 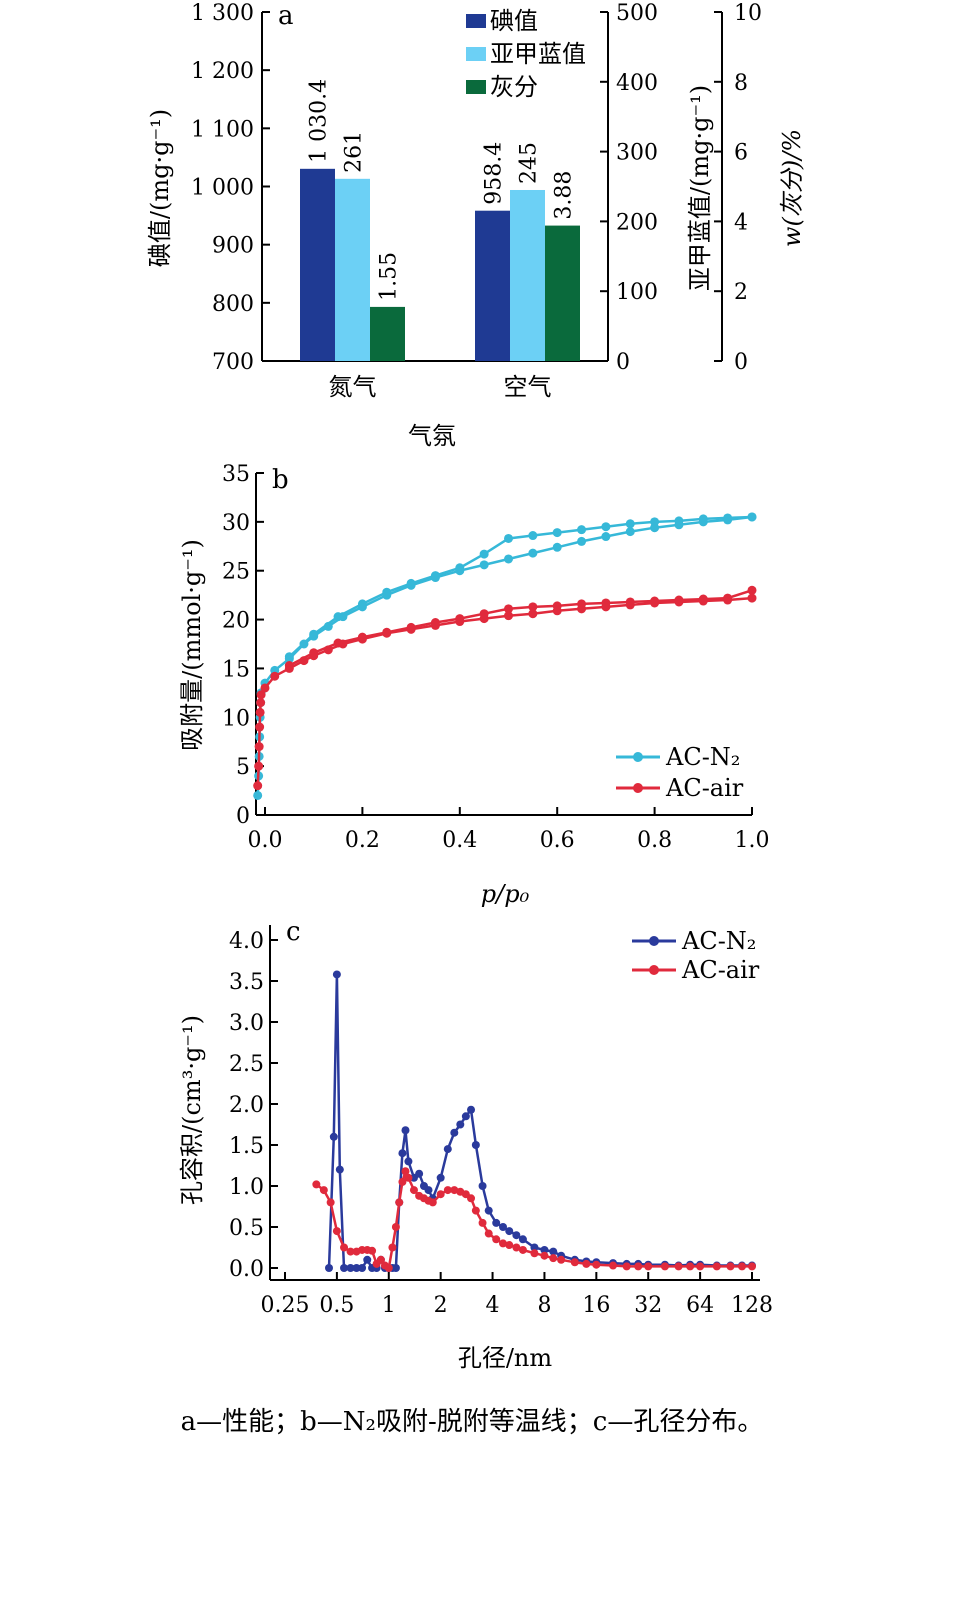 I want to click on panel-b-x-tick-label: 0.4, so click(x=459, y=840).